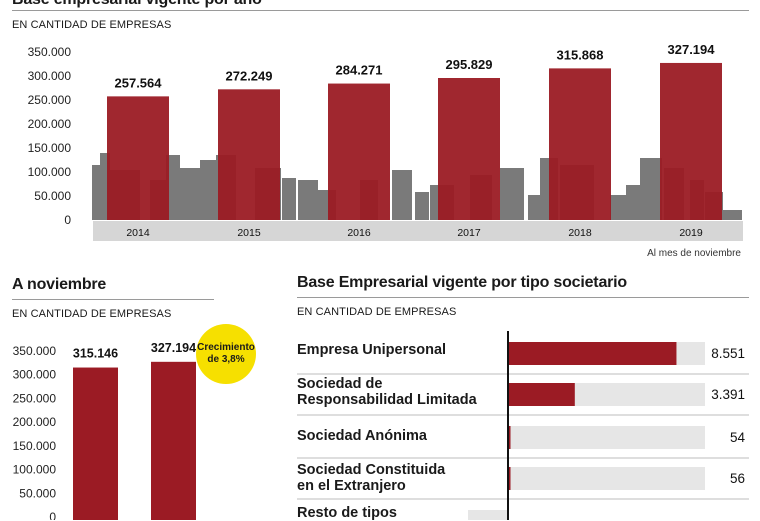  I want to click on type-chart-subtitle: EN CANTIDAD DE EMPRESAS, so click(377, 312).